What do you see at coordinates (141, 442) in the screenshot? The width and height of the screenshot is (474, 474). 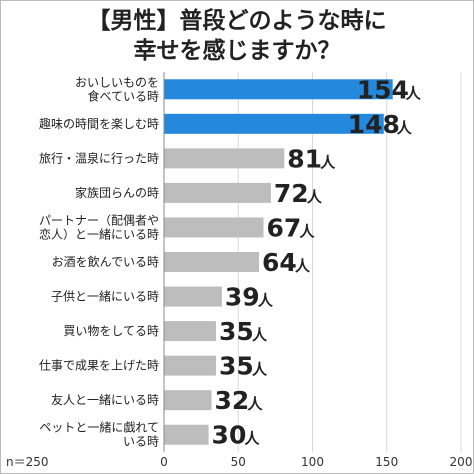 I see `category-label-10-1: いる時` at bounding box center [141, 442].